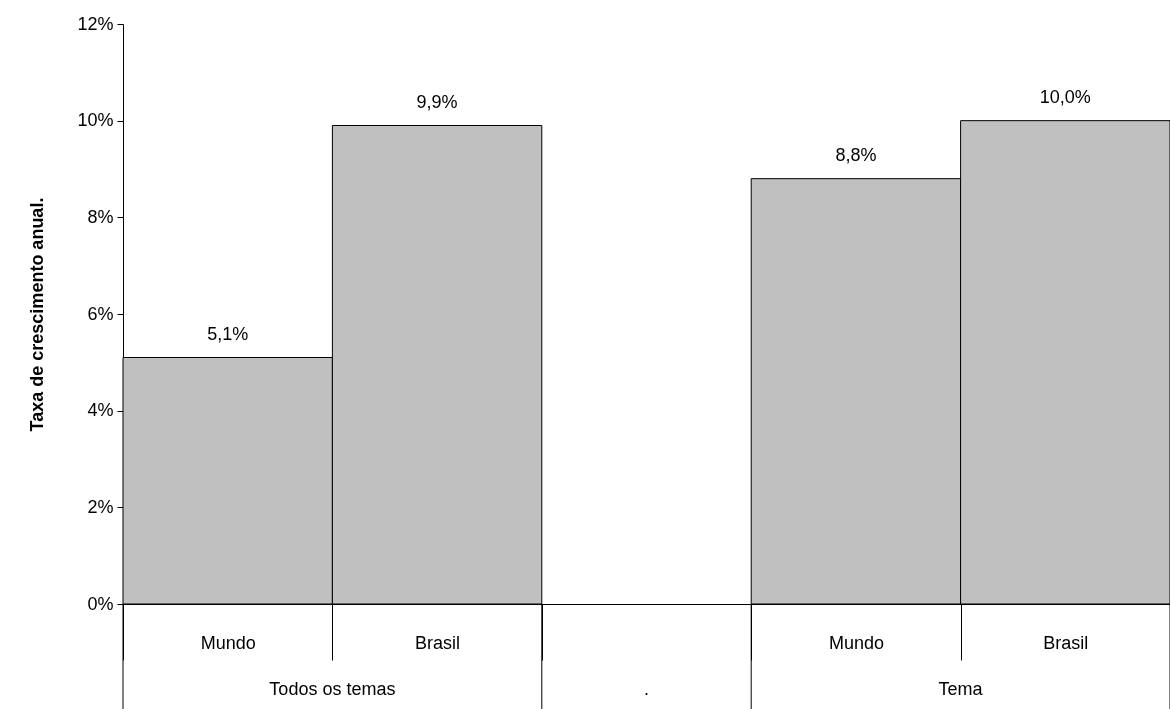 The height and width of the screenshot is (709, 1170). Describe the element at coordinates (100, 313) in the screenshot. I see `y-tick-label: 6%` at that location.